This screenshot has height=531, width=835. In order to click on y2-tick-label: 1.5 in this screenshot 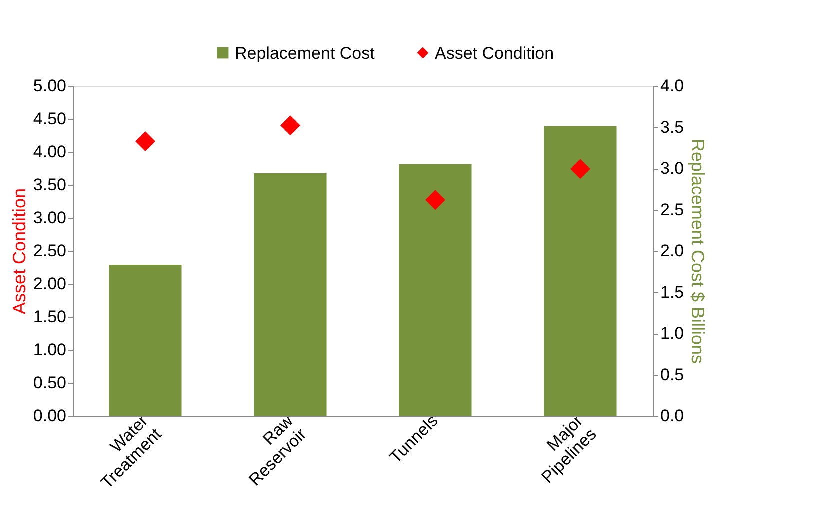, I will do `click(672, 292)`.